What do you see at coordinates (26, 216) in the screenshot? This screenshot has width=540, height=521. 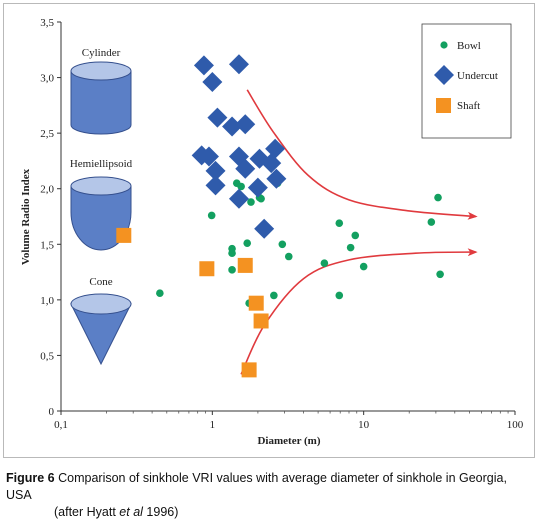 I see `y-axis-label: Volume Radio Index` at bounding box center [26, 216].